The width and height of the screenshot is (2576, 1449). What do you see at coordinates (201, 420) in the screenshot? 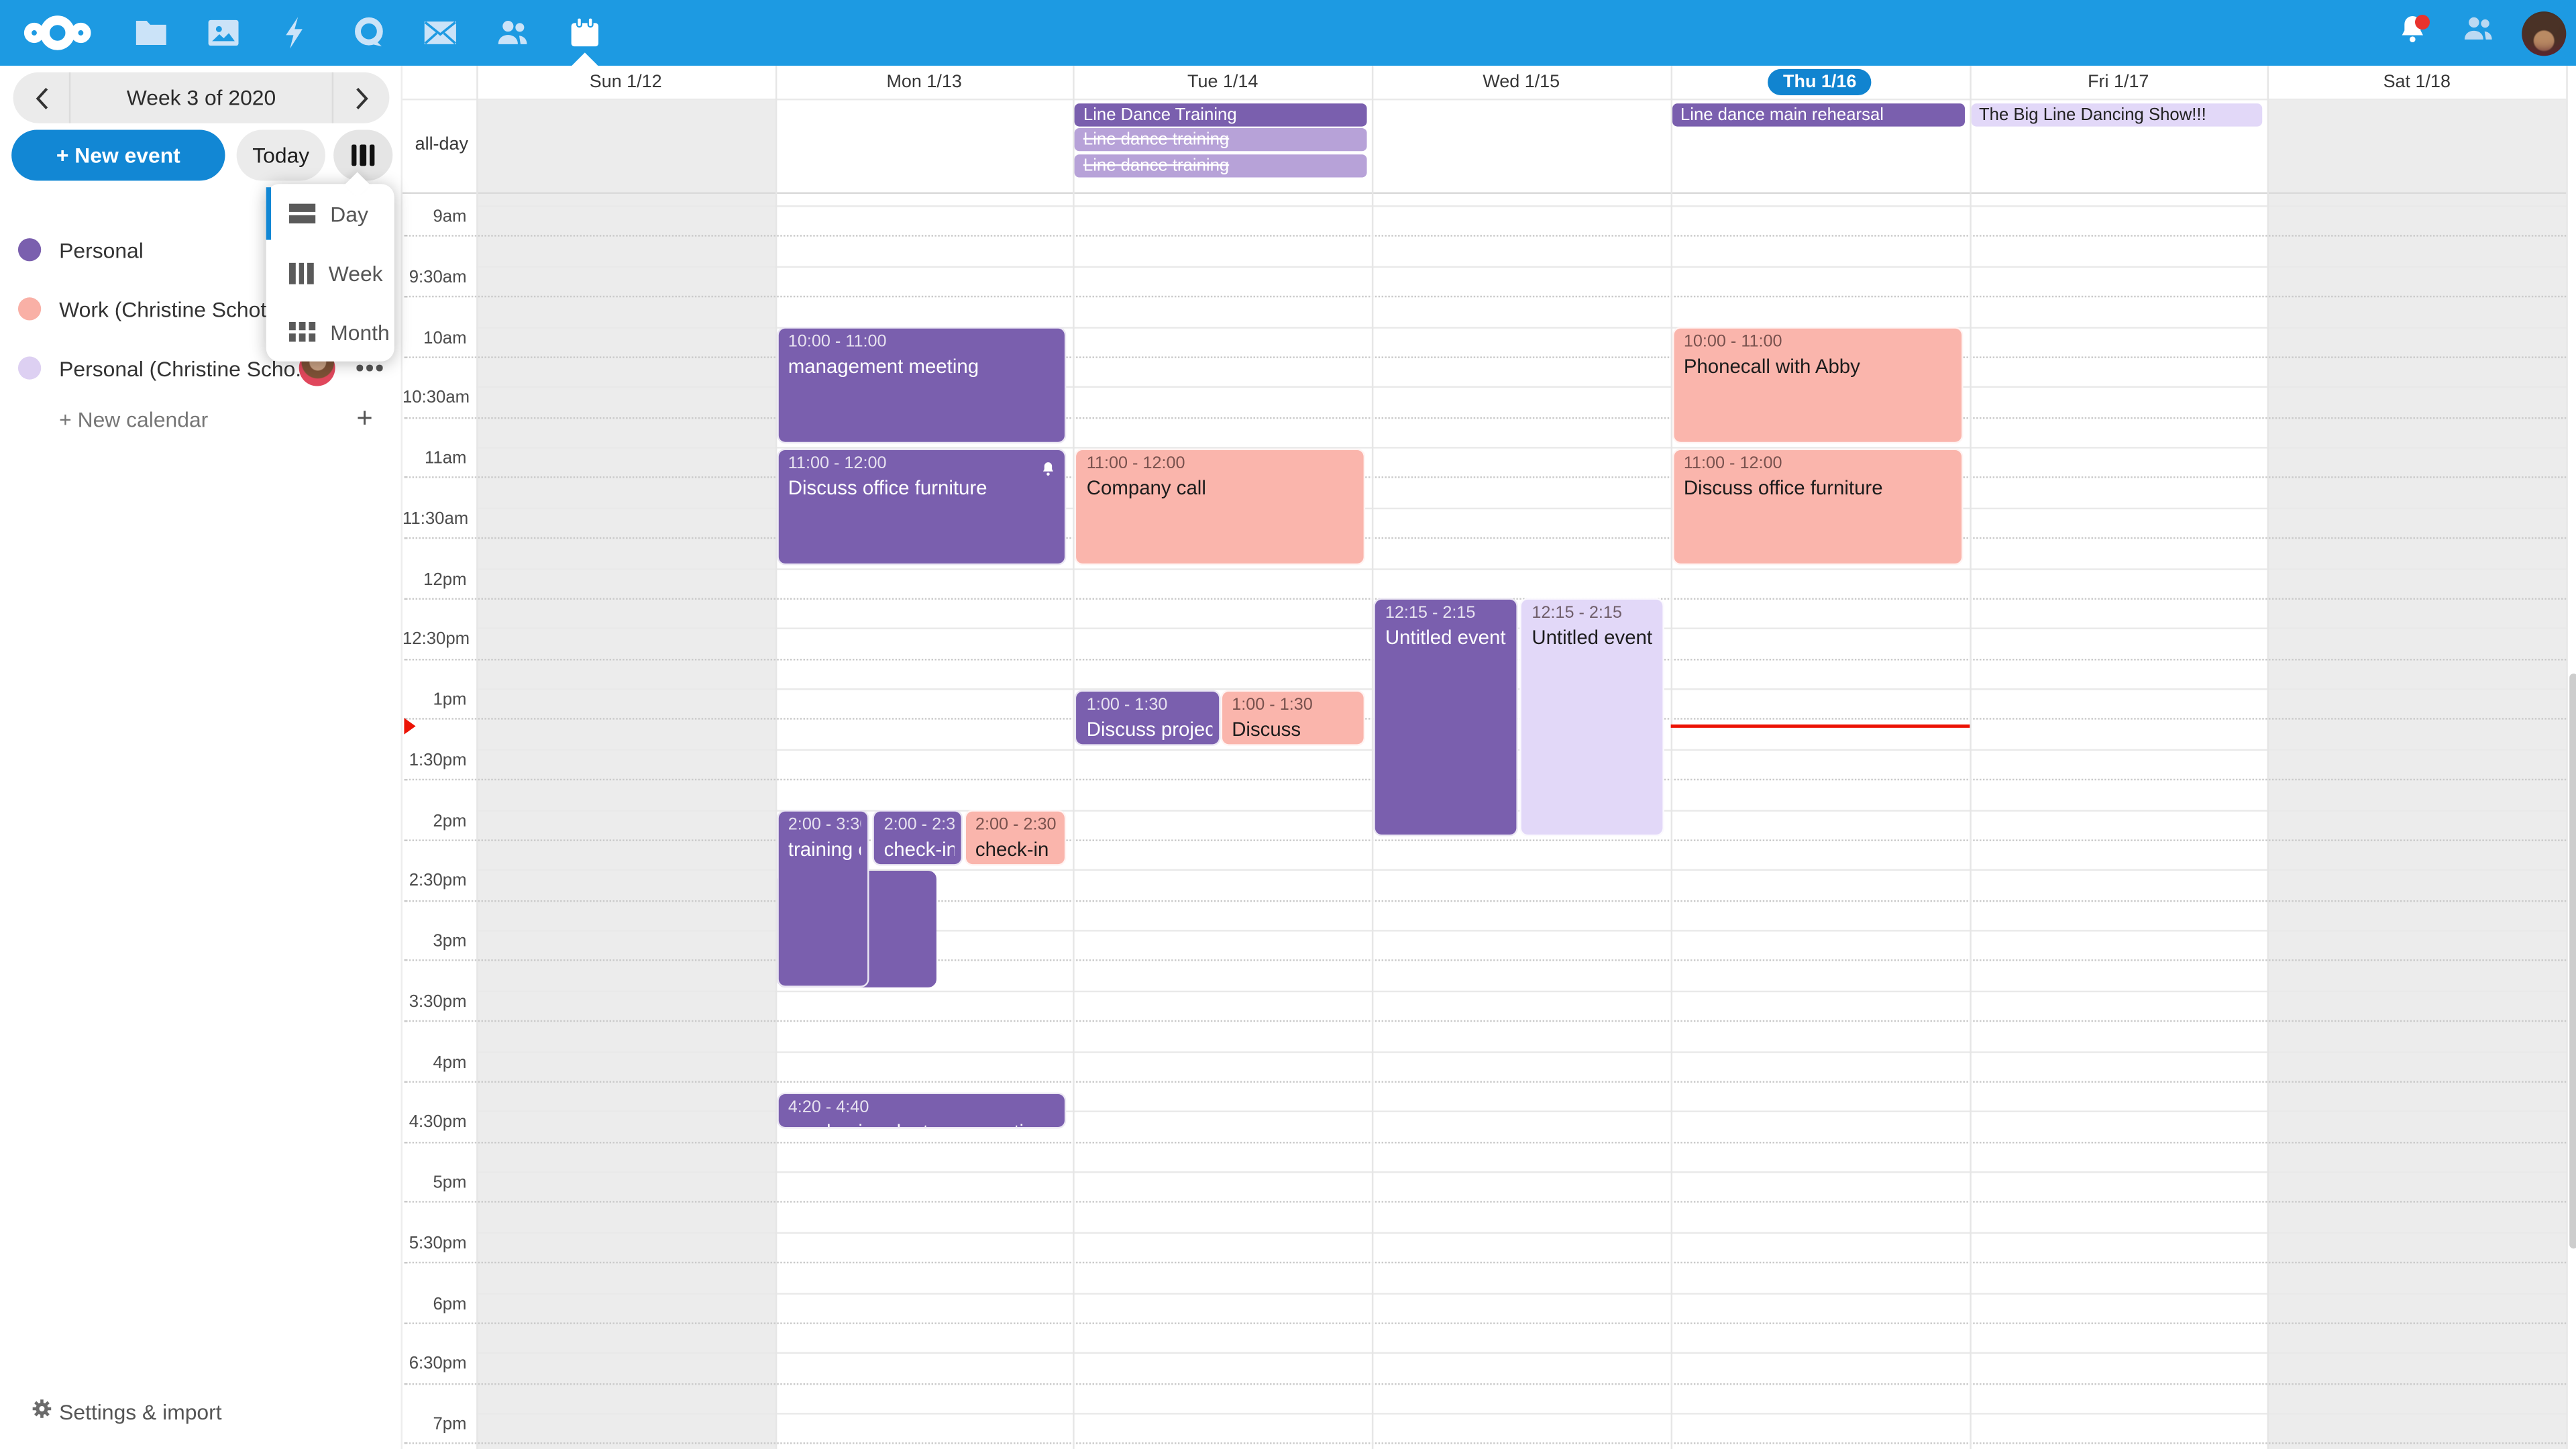
I see `new-calendar-button: + New calendar +` at bounding box center [201, 420].